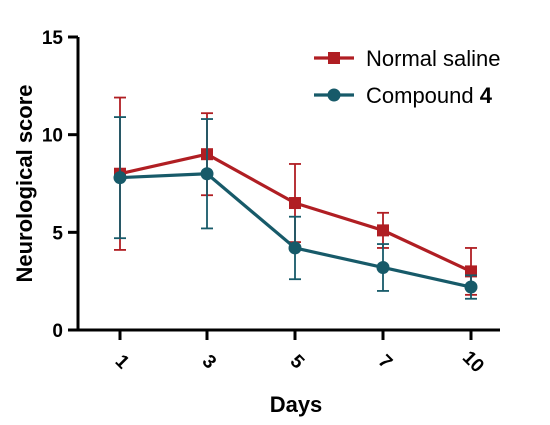 The image size is (550, 425). I want to click on y-axis-title: Neurological score, so click(24, 183).